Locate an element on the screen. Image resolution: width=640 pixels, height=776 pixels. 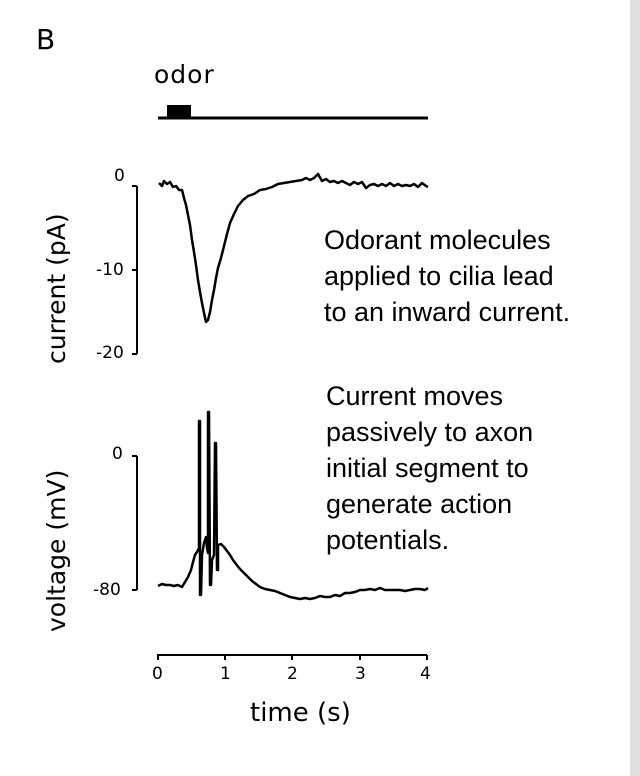
time-tick-4: 4 is located at coordinates (425, 674).